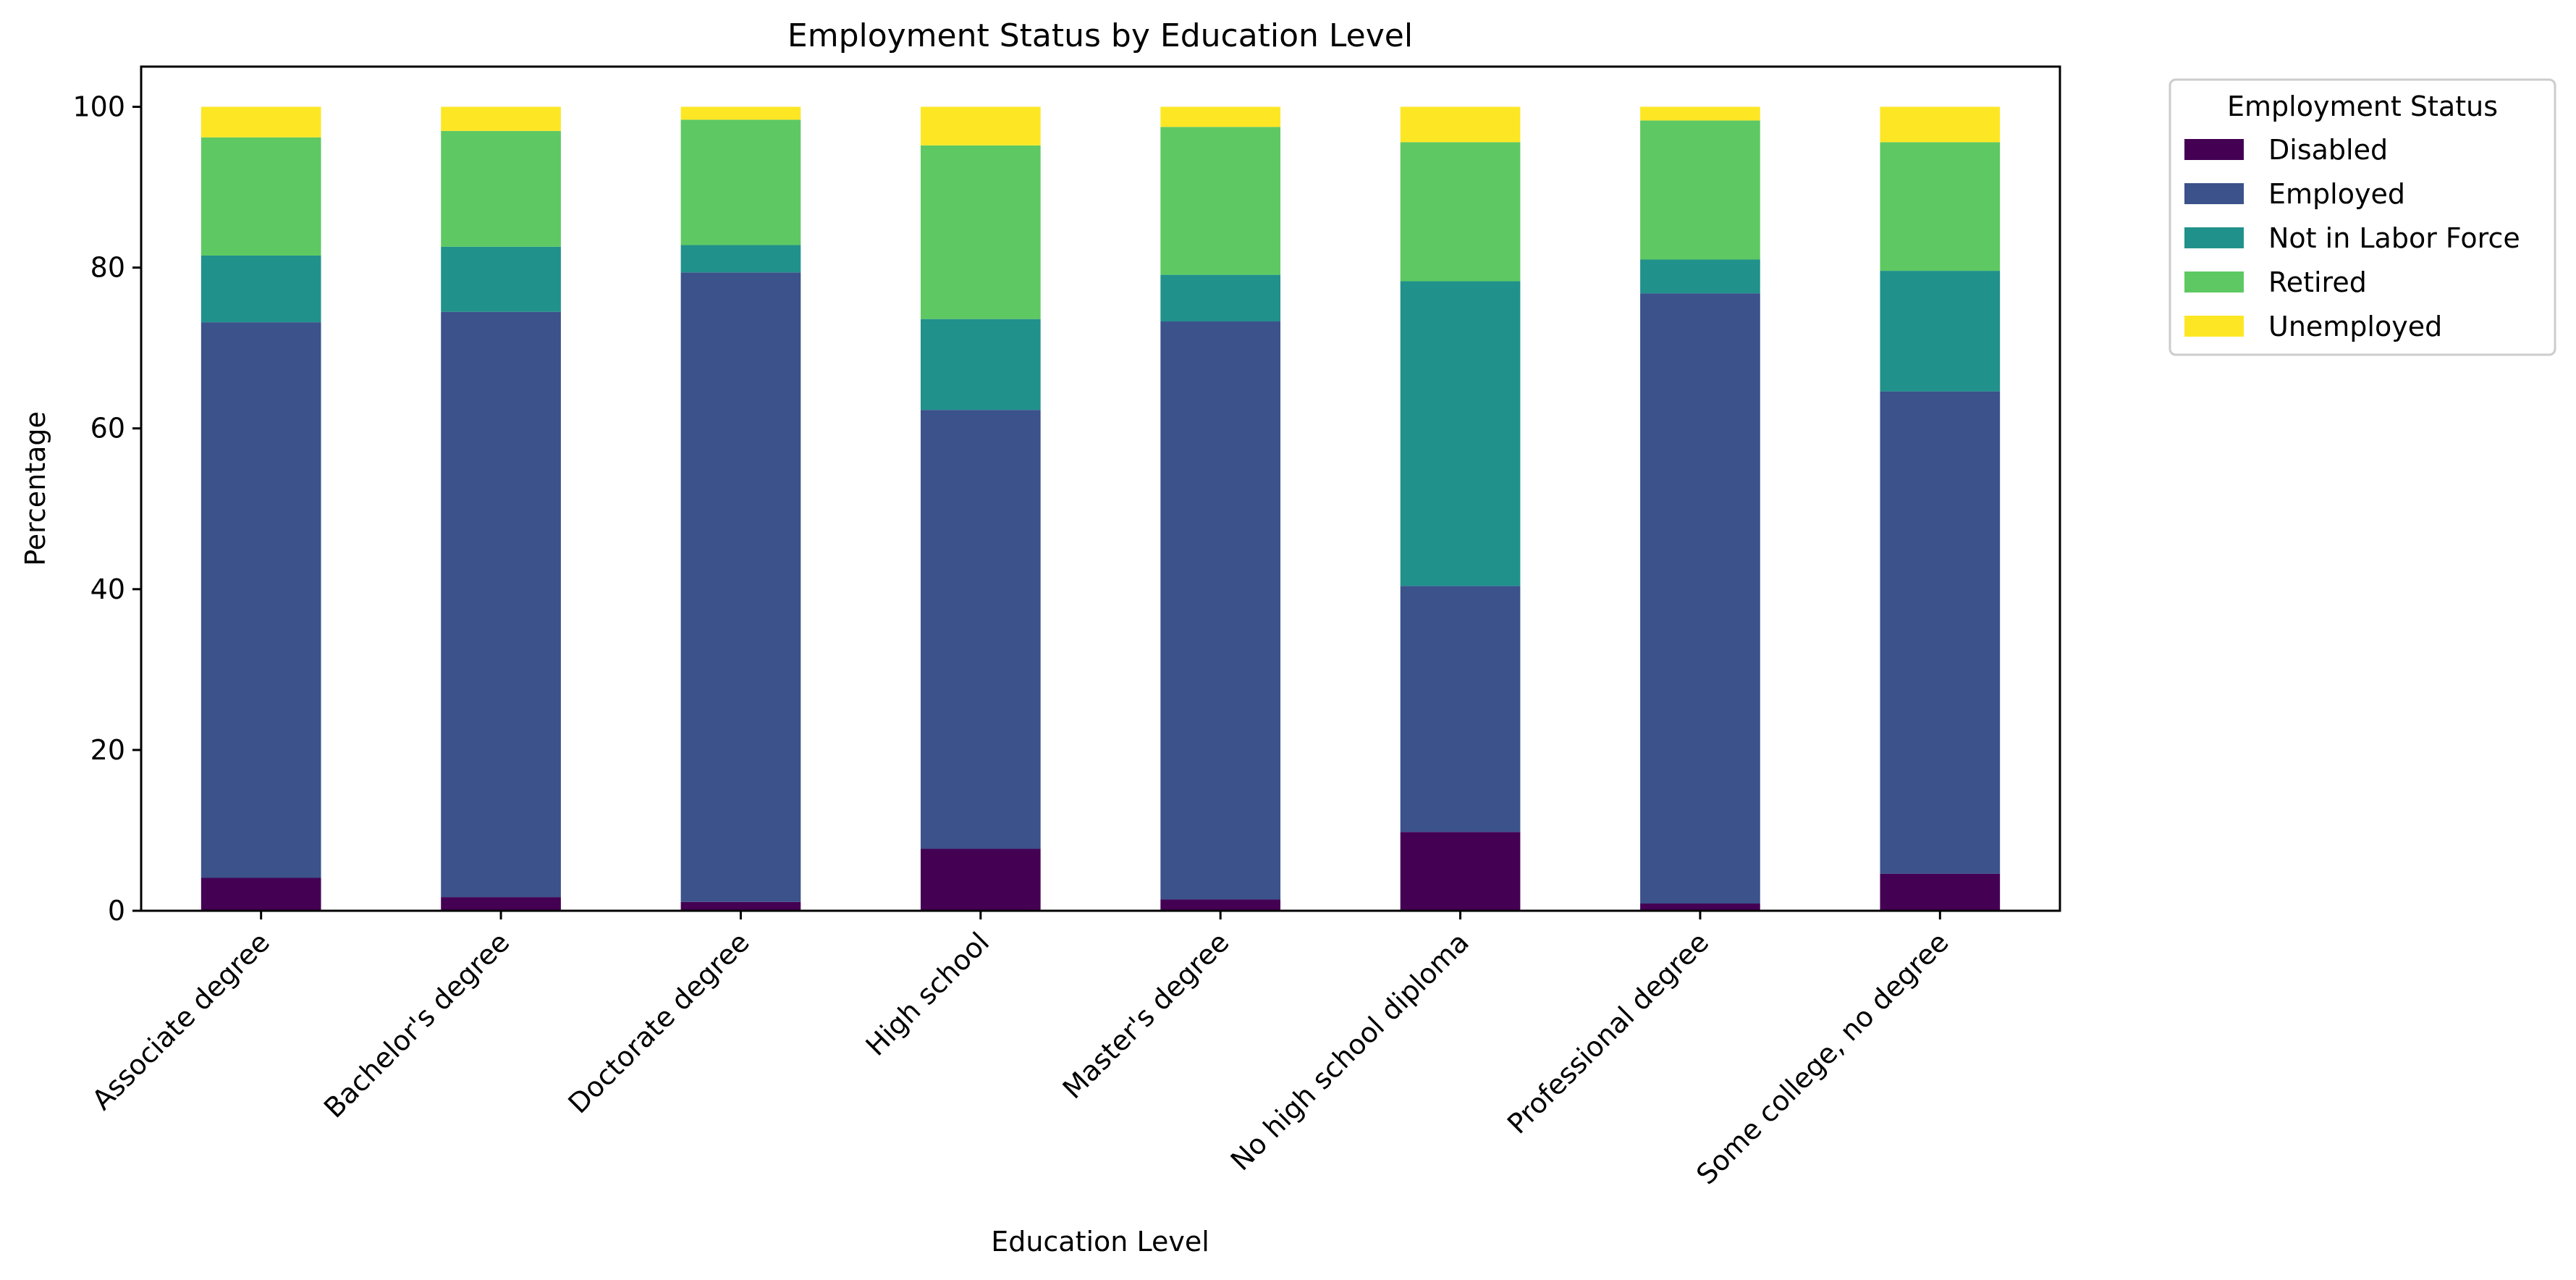 Image resolution: width=2576 pixels, height=1280 pixels. Describe the element at coordinates (116, 911) in the screenshot. I see `y-tick-label: 0` at that location.